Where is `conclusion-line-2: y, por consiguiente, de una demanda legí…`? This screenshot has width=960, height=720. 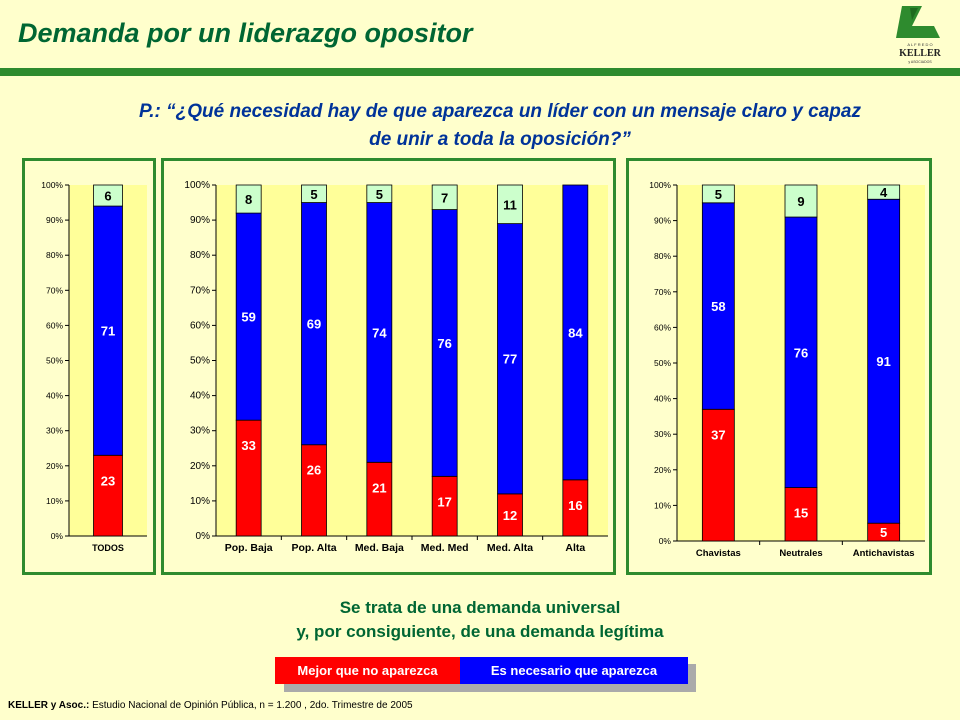
conclusion-line-2: y, por consiguiente, de una demanda legí… is located at coordinates (480, 631).